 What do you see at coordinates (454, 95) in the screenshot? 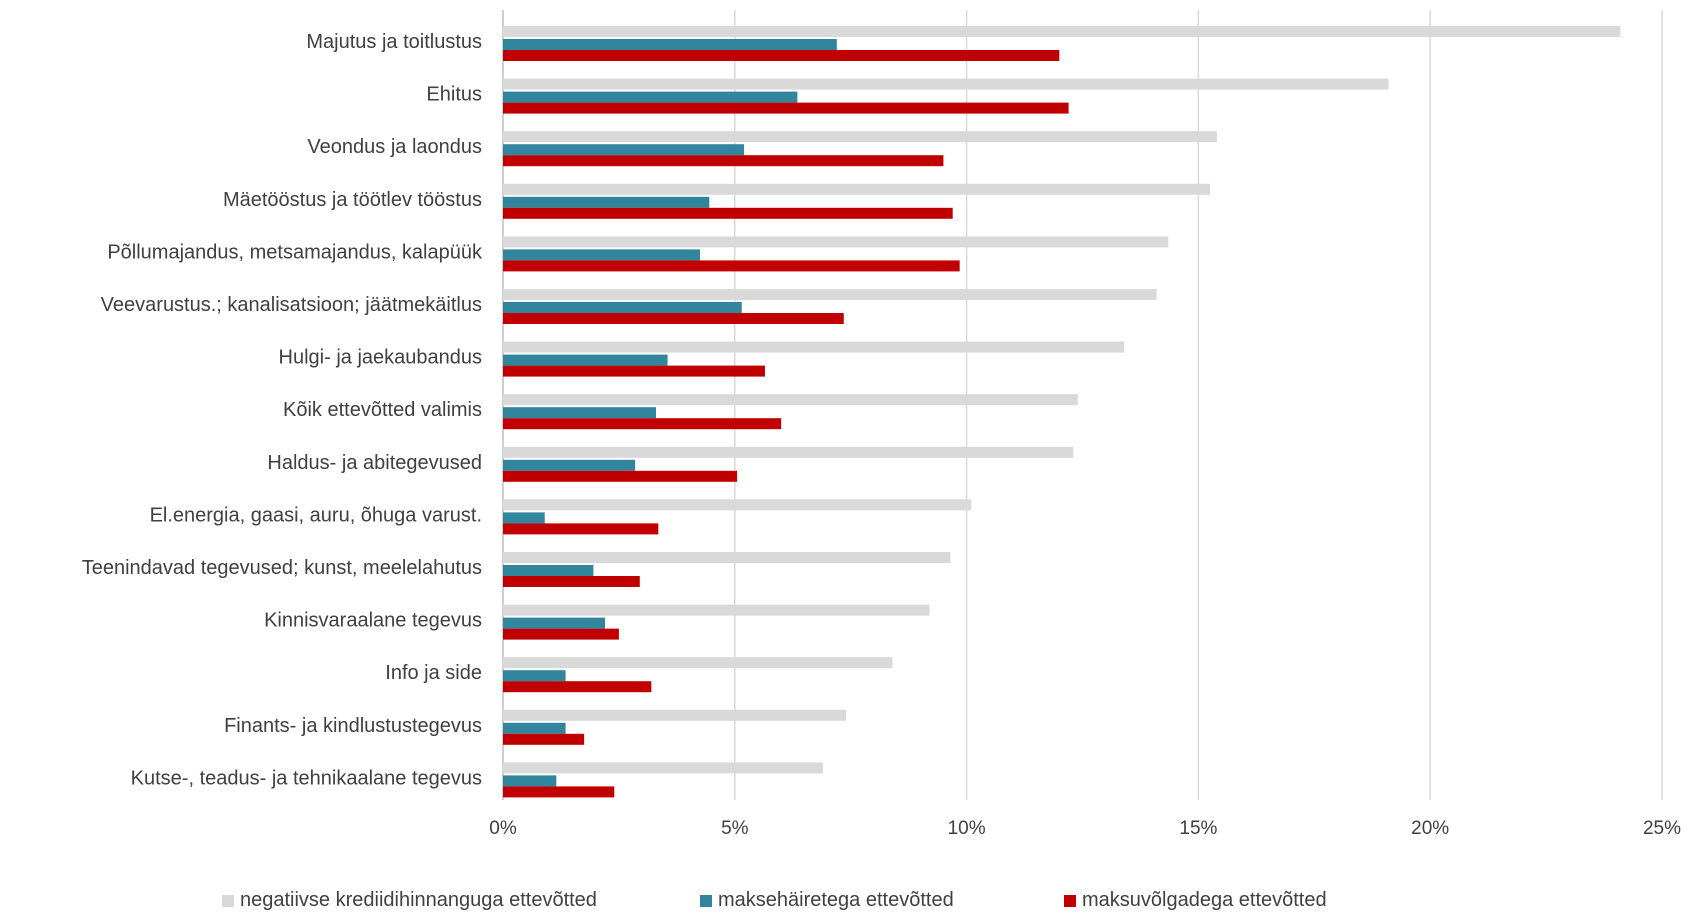
I see `category-label: Ehitus` at bounding box center [454, 95].